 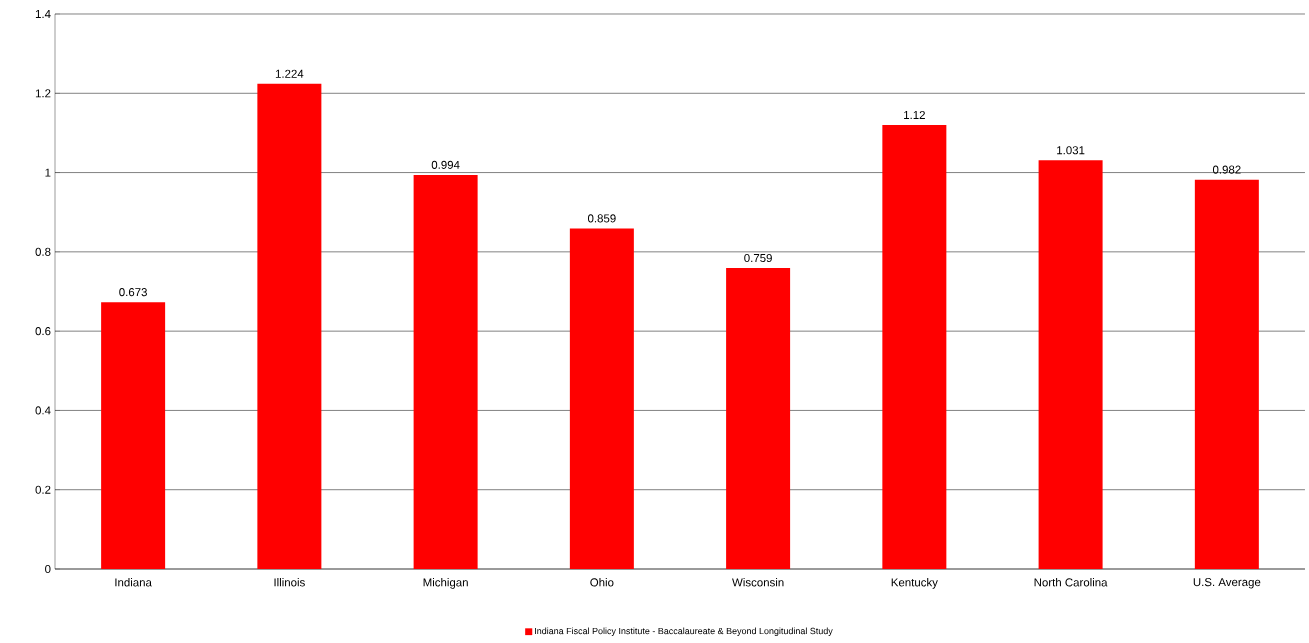 What do you see at coordinates (1226, 169) in the screenshot?
I see `data-label: 0.982` at bounding box center [1226, 169].